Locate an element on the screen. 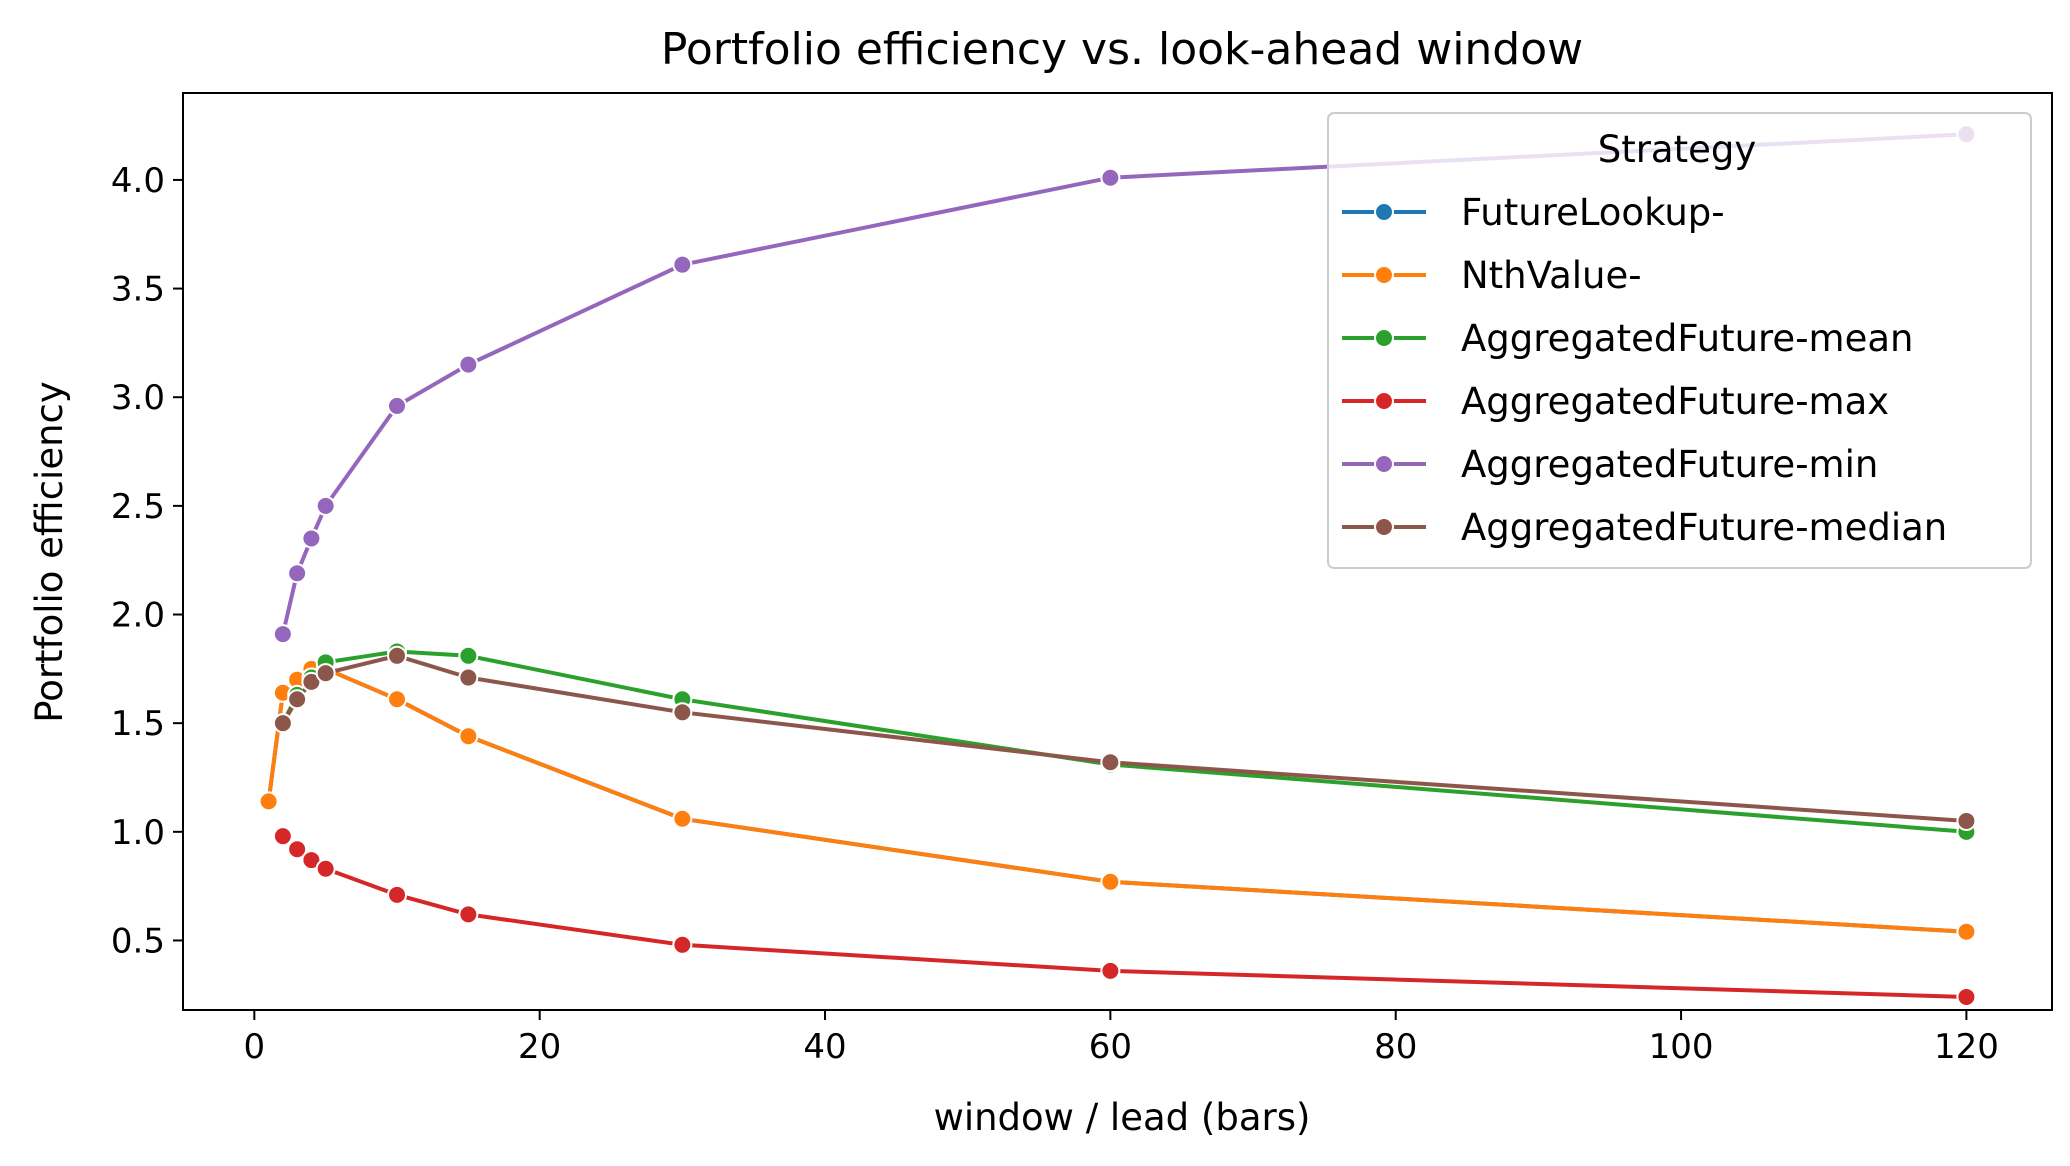 The image size is (2070, 1166). y-tick-label: 3.0 is located at coordinates (138, 398).